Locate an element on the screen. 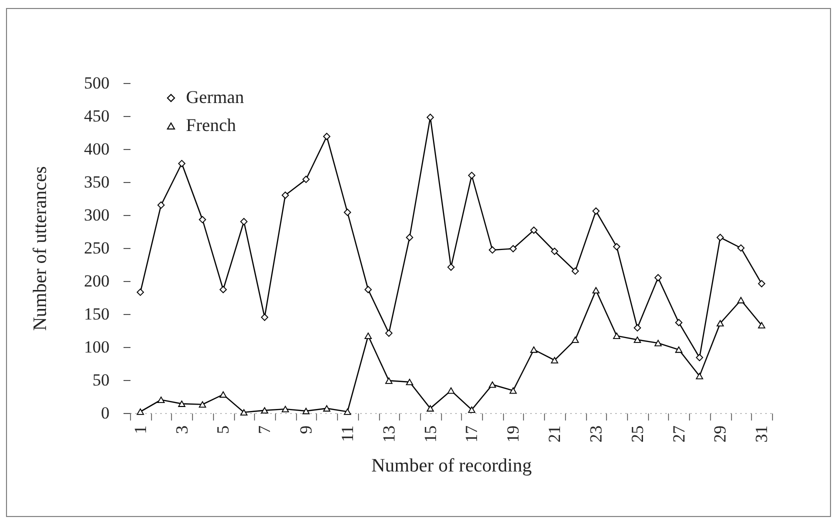  legend-label: French is located at coordinates (211, 125).